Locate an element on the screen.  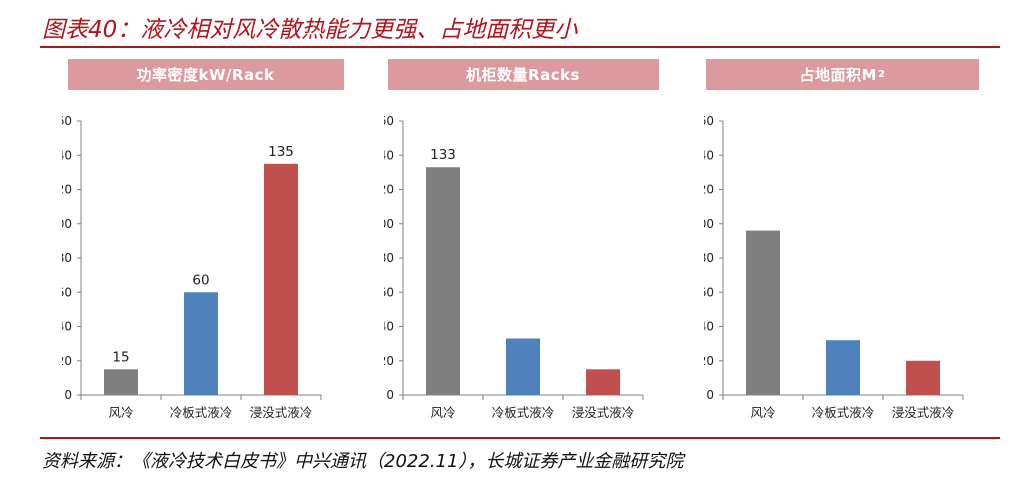
chart-header: 机柜数量Racks is located at coordinates (523, 74).